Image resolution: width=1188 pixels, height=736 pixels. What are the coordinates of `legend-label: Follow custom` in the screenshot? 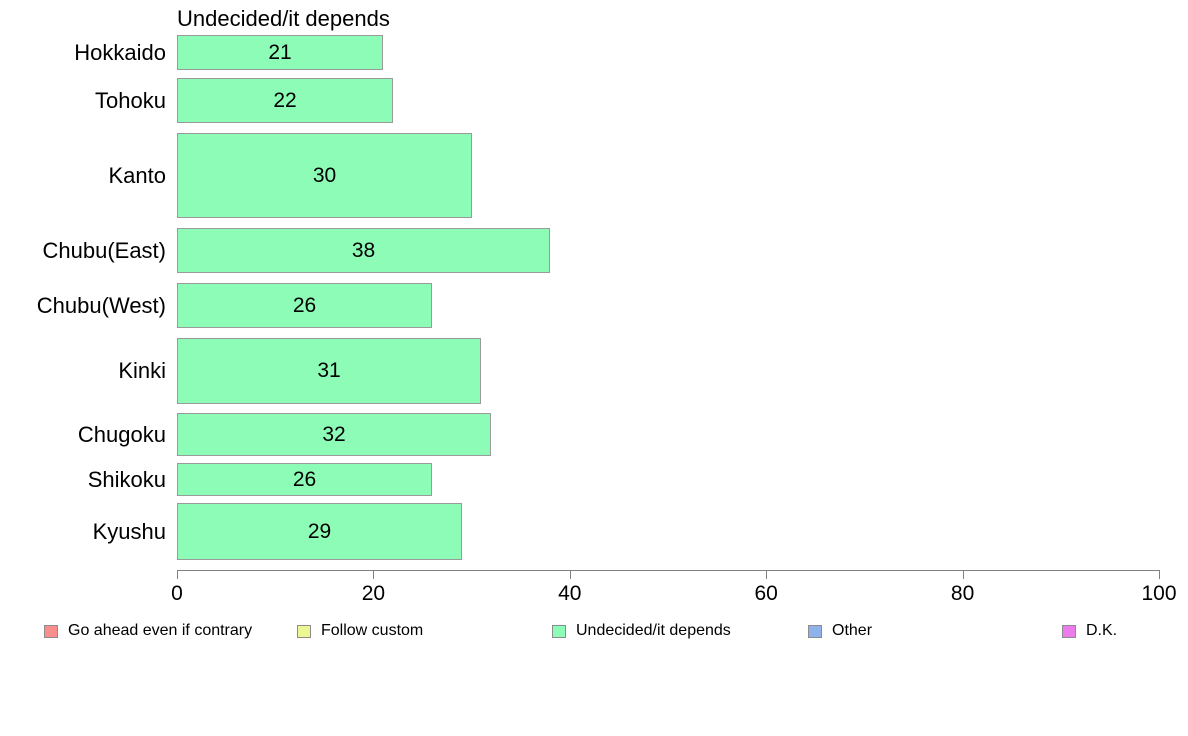 It's located at (372, 630).